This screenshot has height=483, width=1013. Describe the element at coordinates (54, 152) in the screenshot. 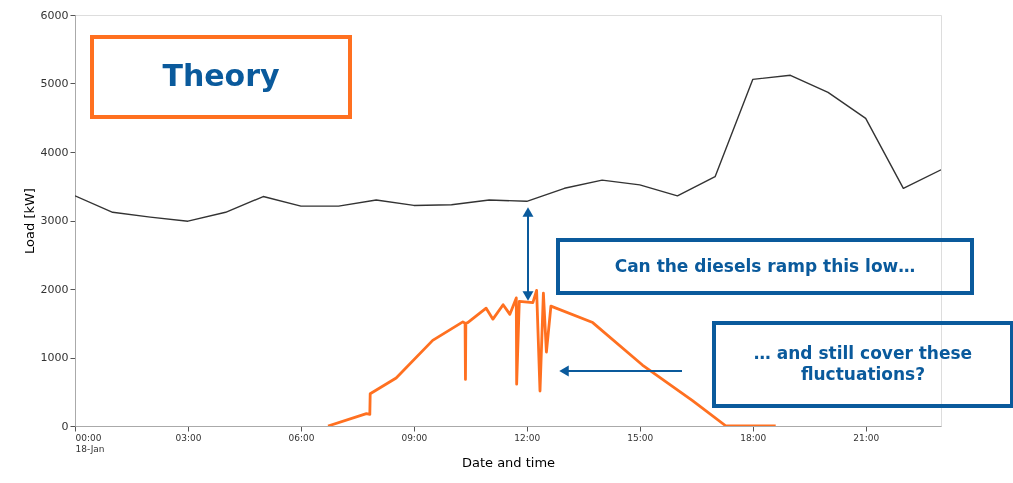

I see `y-tick-label: 4000` at that location.